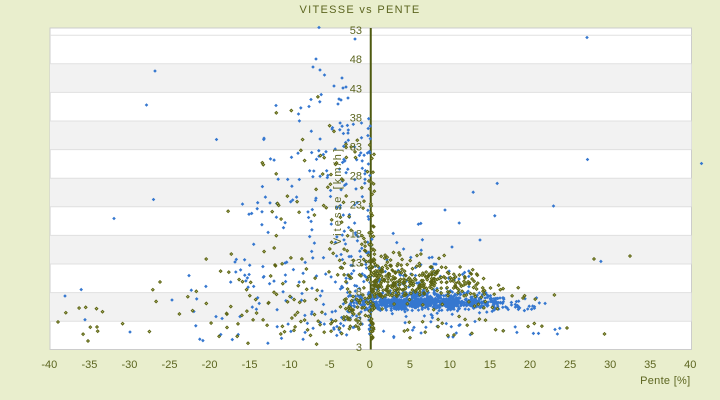 This screenshot has height=400, width=720. Describe the element at coordinates (356, 60) in the screenshot. I see `svg-text: 48` at that location.